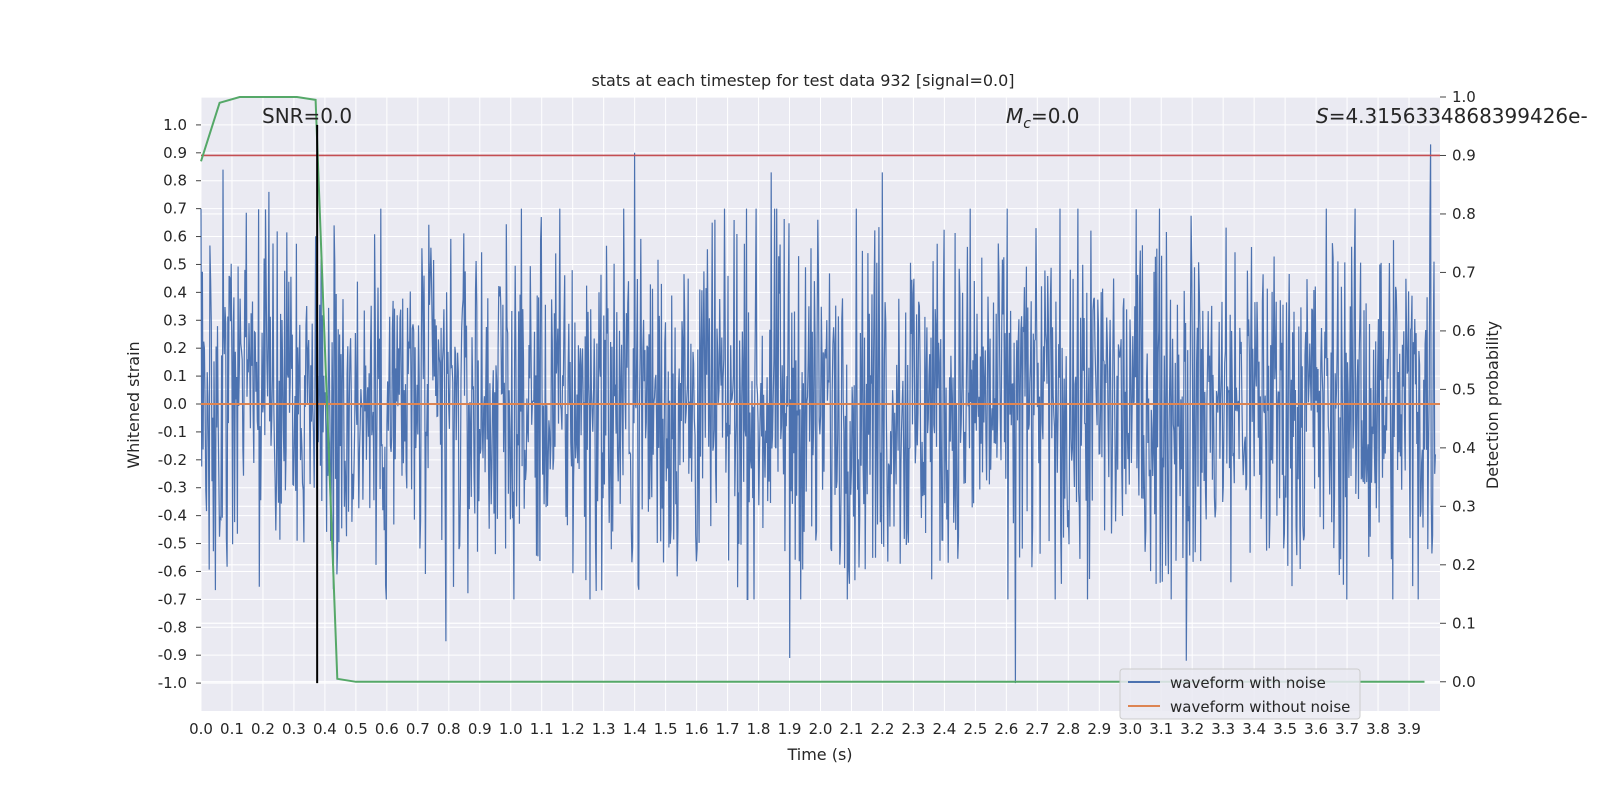  What do you see at coordinates (175, 153) in the screenshot?
I see `y-tick-label: 0.9` at bounding box center [175, 153].